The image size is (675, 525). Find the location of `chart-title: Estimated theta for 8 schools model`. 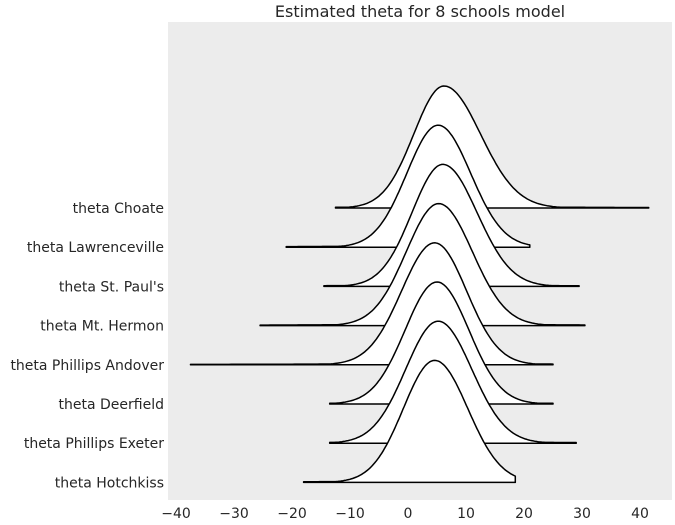

chart-title: Estimated theta for 8 schools model is located at coordinates (420, 11).